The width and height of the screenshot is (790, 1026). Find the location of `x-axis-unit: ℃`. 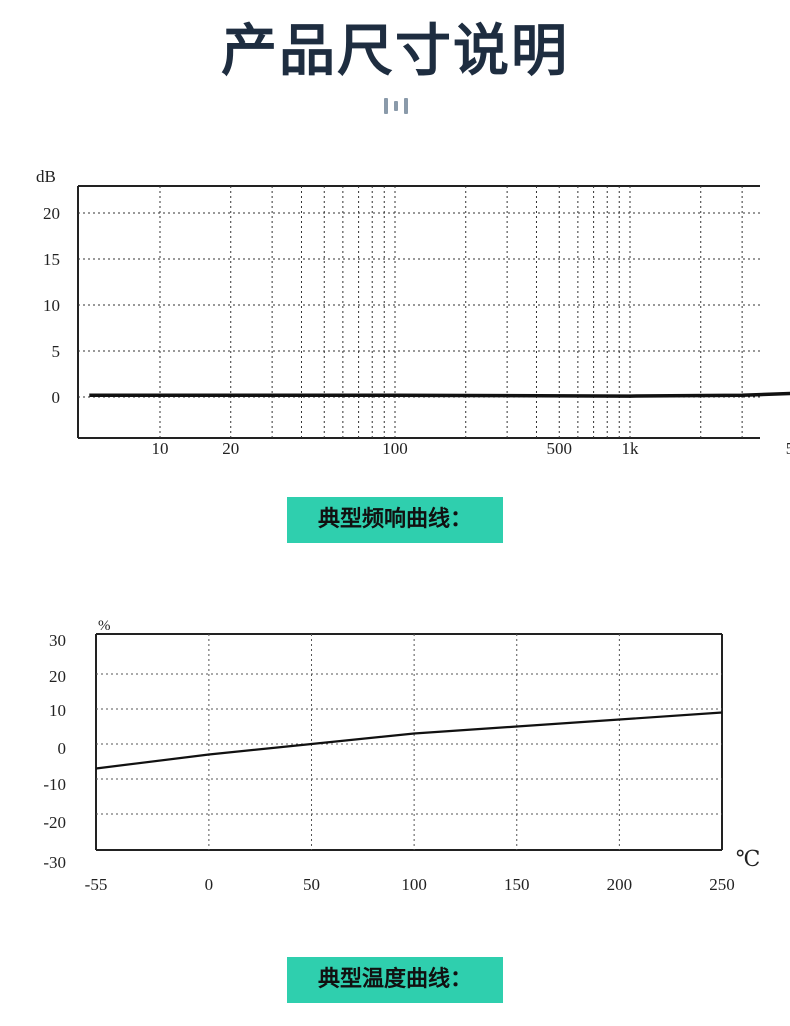

x-axis-unit: ℃ is located at coordinates (748, 858).